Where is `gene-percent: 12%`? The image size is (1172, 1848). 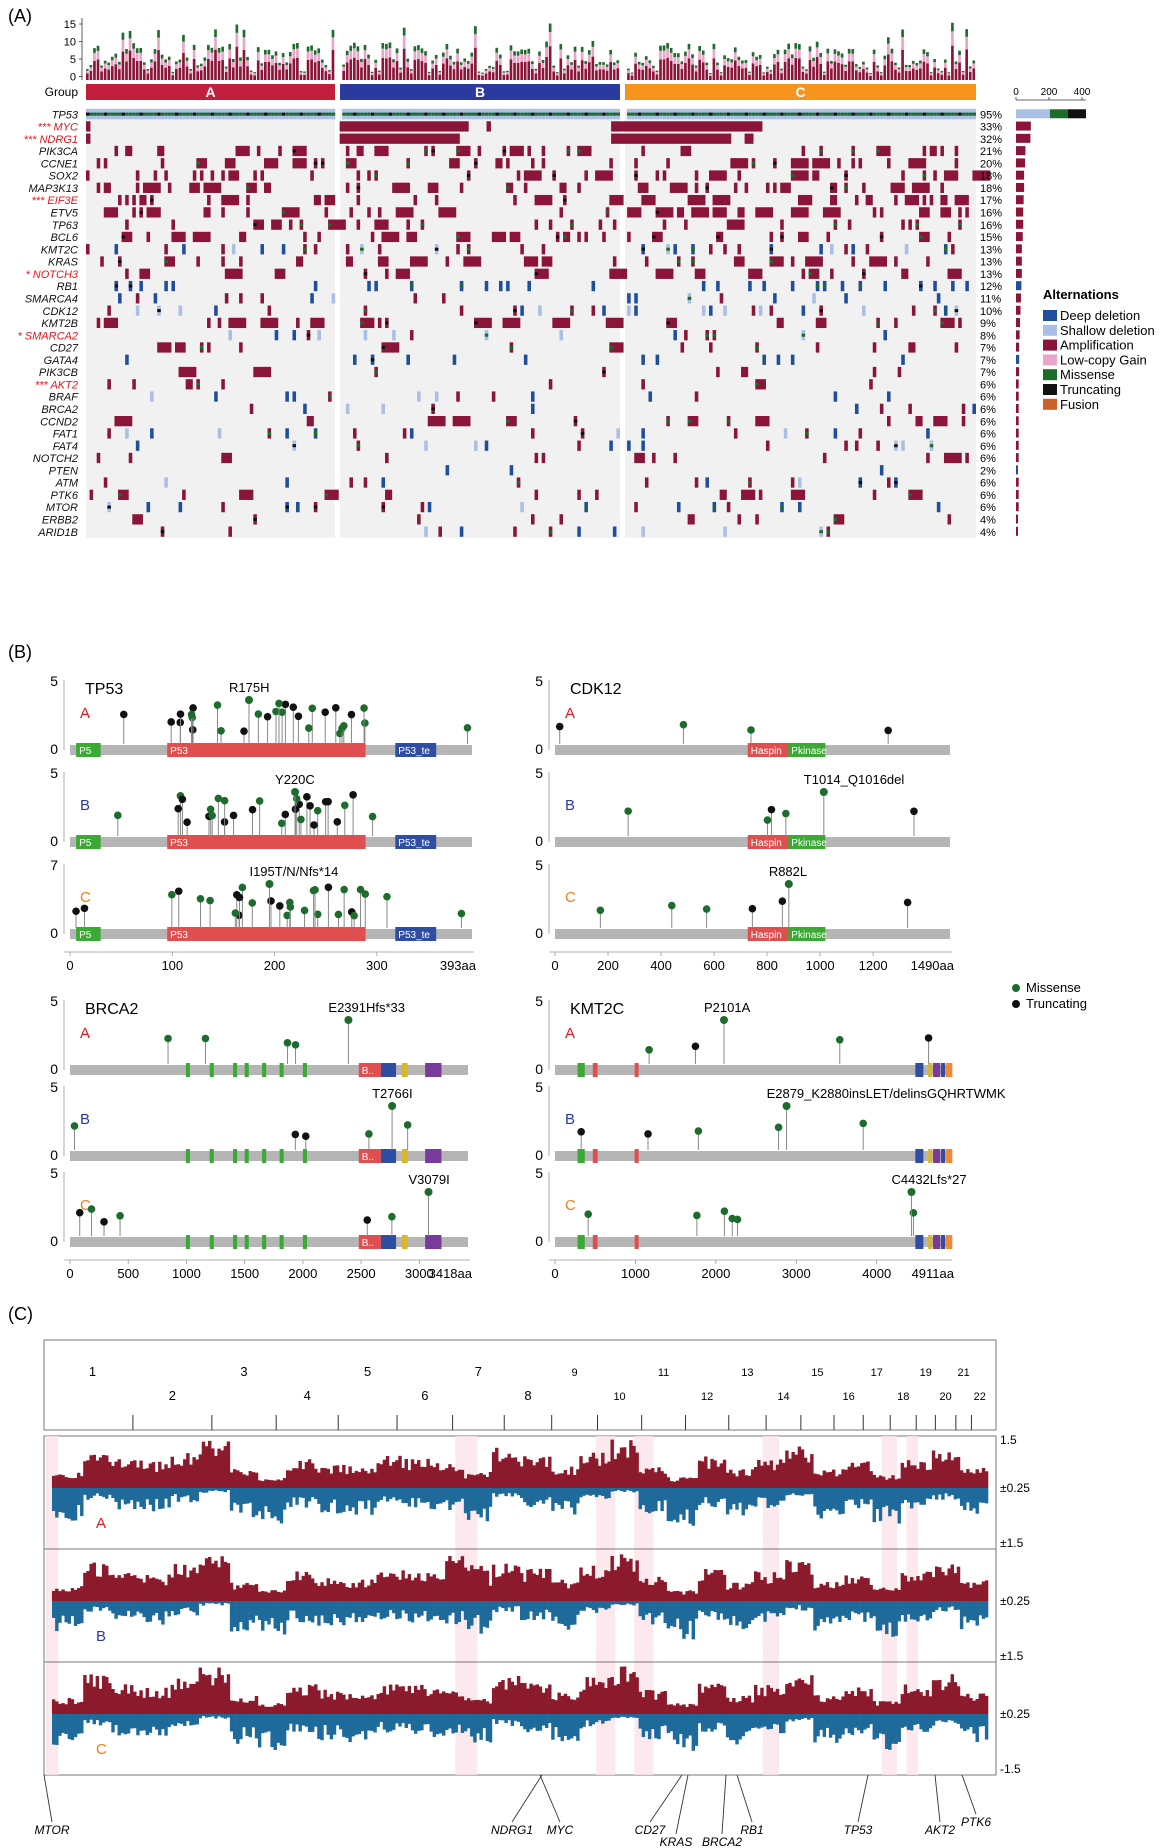
gene-percent: 12% is located at coordinates (991, 287).